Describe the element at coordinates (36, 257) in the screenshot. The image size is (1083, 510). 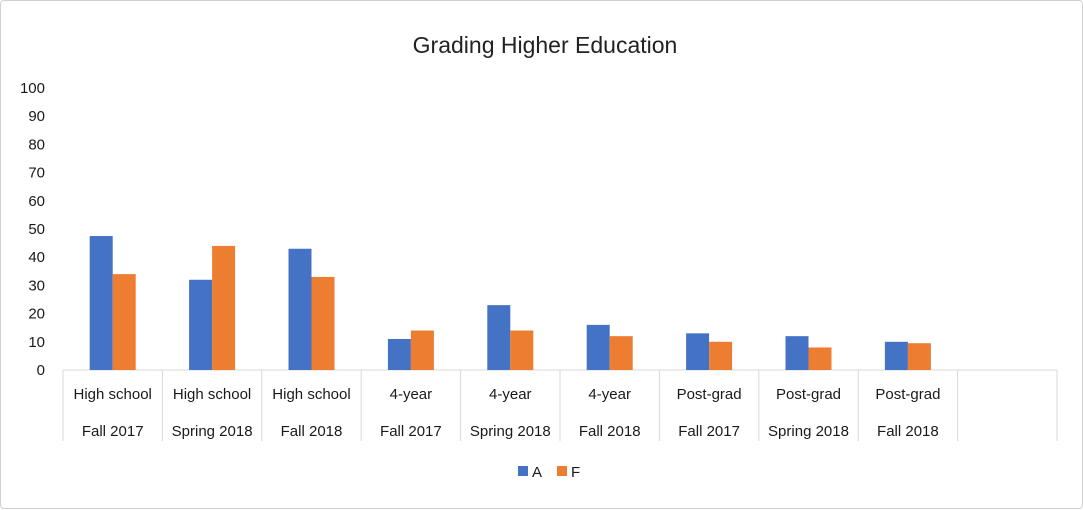
I see `y-tick-label: 40` at that location.